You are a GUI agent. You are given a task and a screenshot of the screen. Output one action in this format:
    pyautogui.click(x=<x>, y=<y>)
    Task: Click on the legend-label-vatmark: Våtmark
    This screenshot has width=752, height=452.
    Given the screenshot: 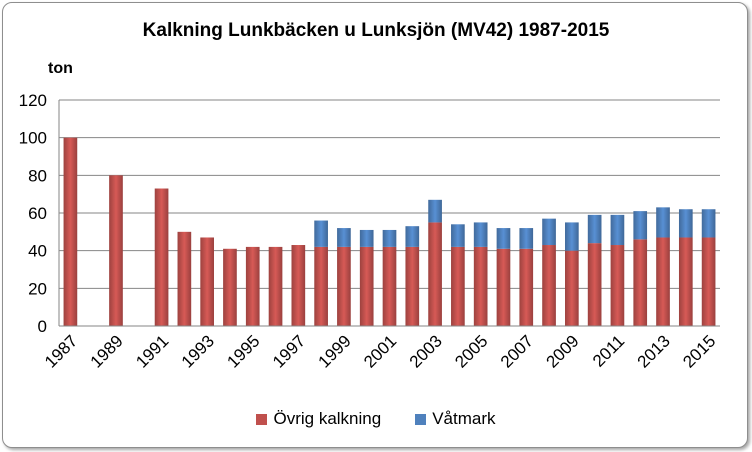 What is the action you would take?
    pyautogui.click(x=464, y=418)
    